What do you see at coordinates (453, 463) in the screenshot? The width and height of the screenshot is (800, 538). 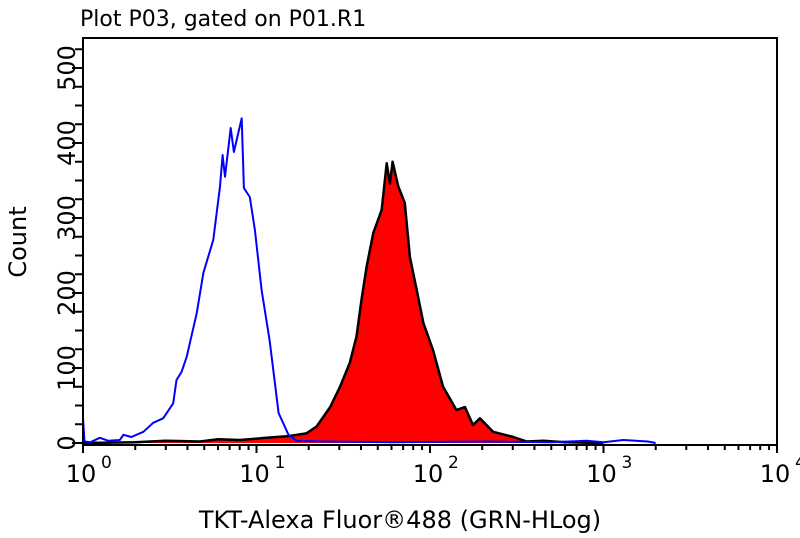 I see `x-tick-exponent: 2` at bounding box center [453, 463].